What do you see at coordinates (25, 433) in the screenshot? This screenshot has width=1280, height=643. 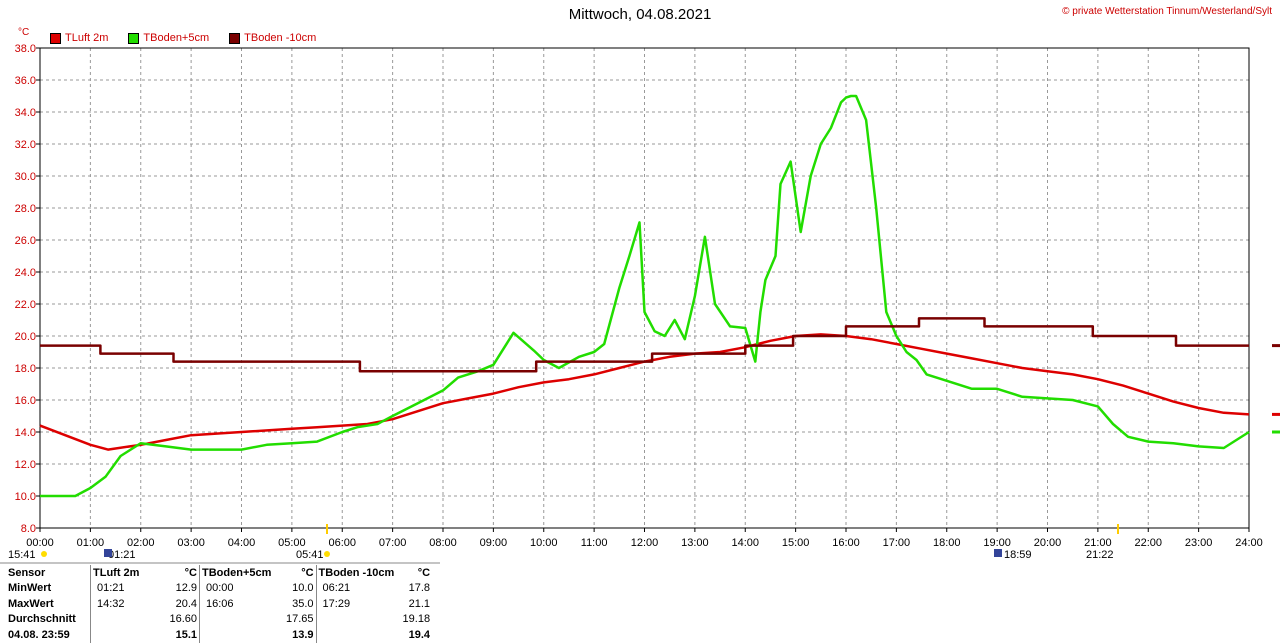 I see `y-tick-label: 14.0` at bounding box center [25, 433].